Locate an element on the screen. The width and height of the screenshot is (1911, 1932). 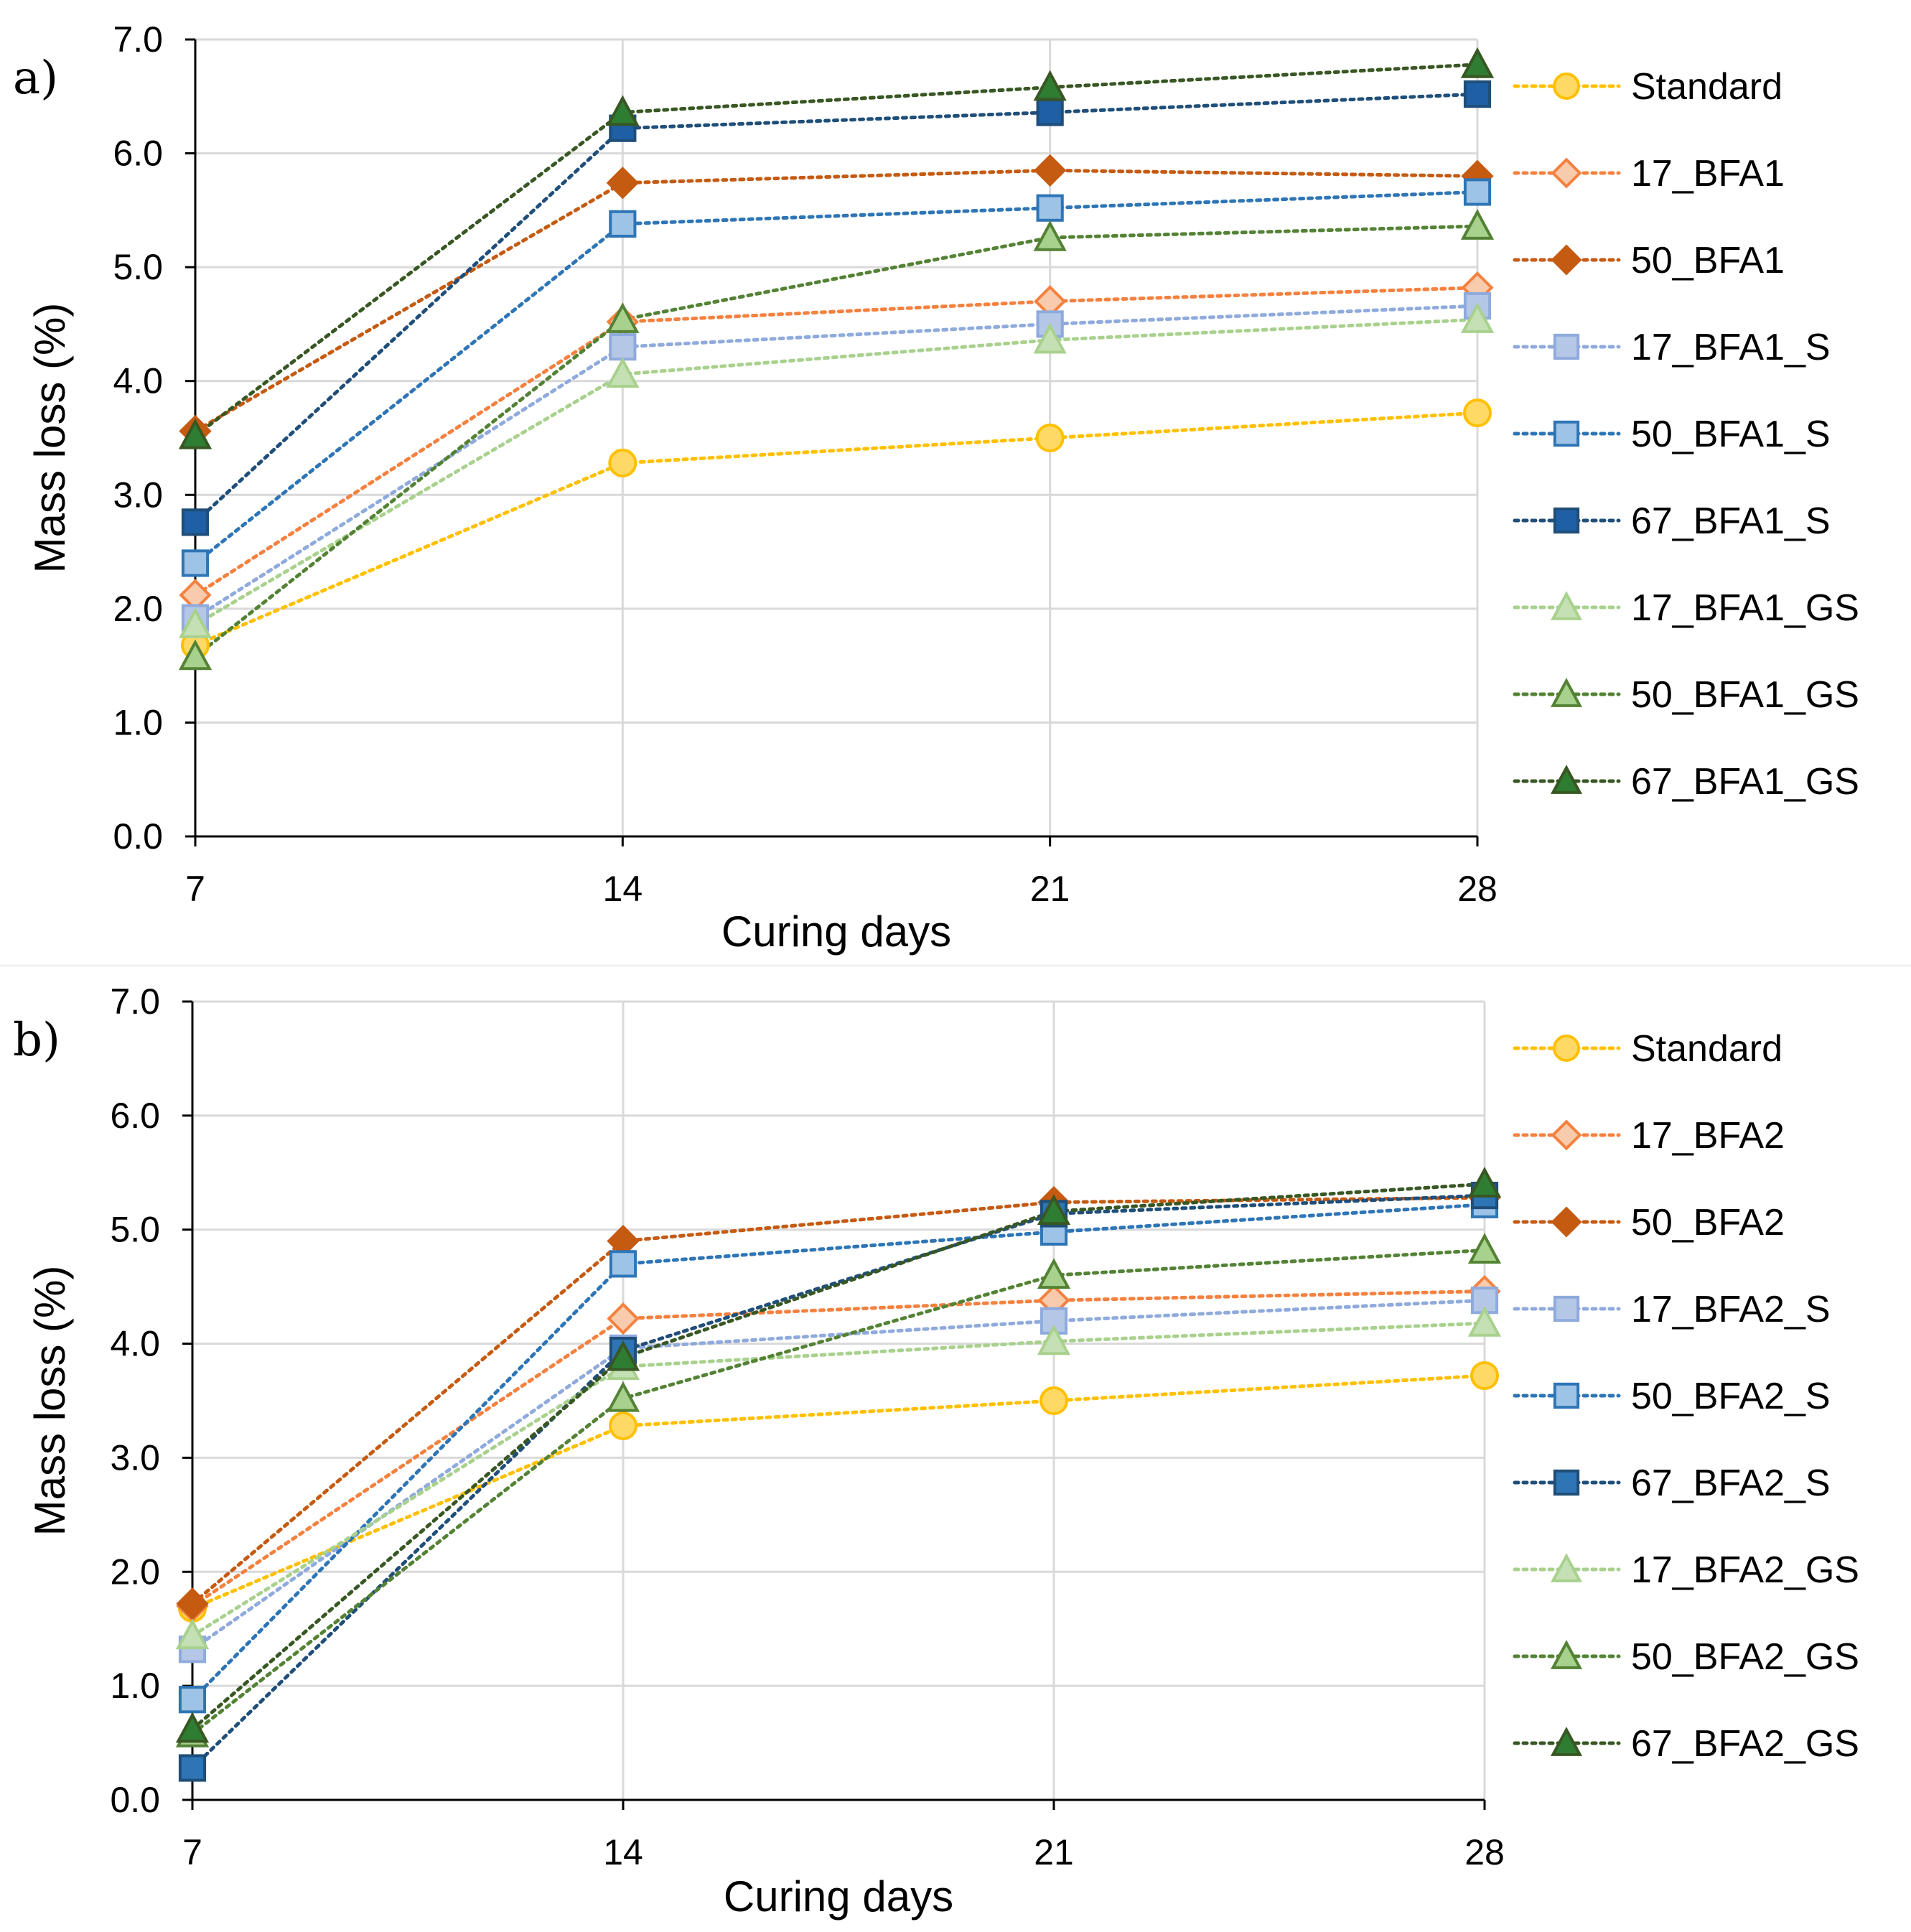
legend-label: 67_BFA1_S is located at coordinates (1731, 521).